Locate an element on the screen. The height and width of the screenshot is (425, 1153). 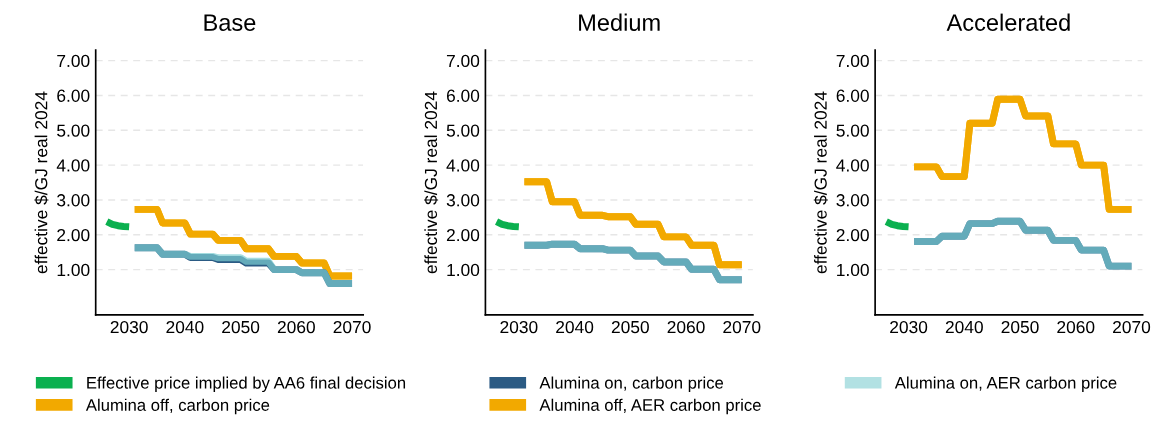
chart-title: Accelerated is located at coordinates (1008, 22).